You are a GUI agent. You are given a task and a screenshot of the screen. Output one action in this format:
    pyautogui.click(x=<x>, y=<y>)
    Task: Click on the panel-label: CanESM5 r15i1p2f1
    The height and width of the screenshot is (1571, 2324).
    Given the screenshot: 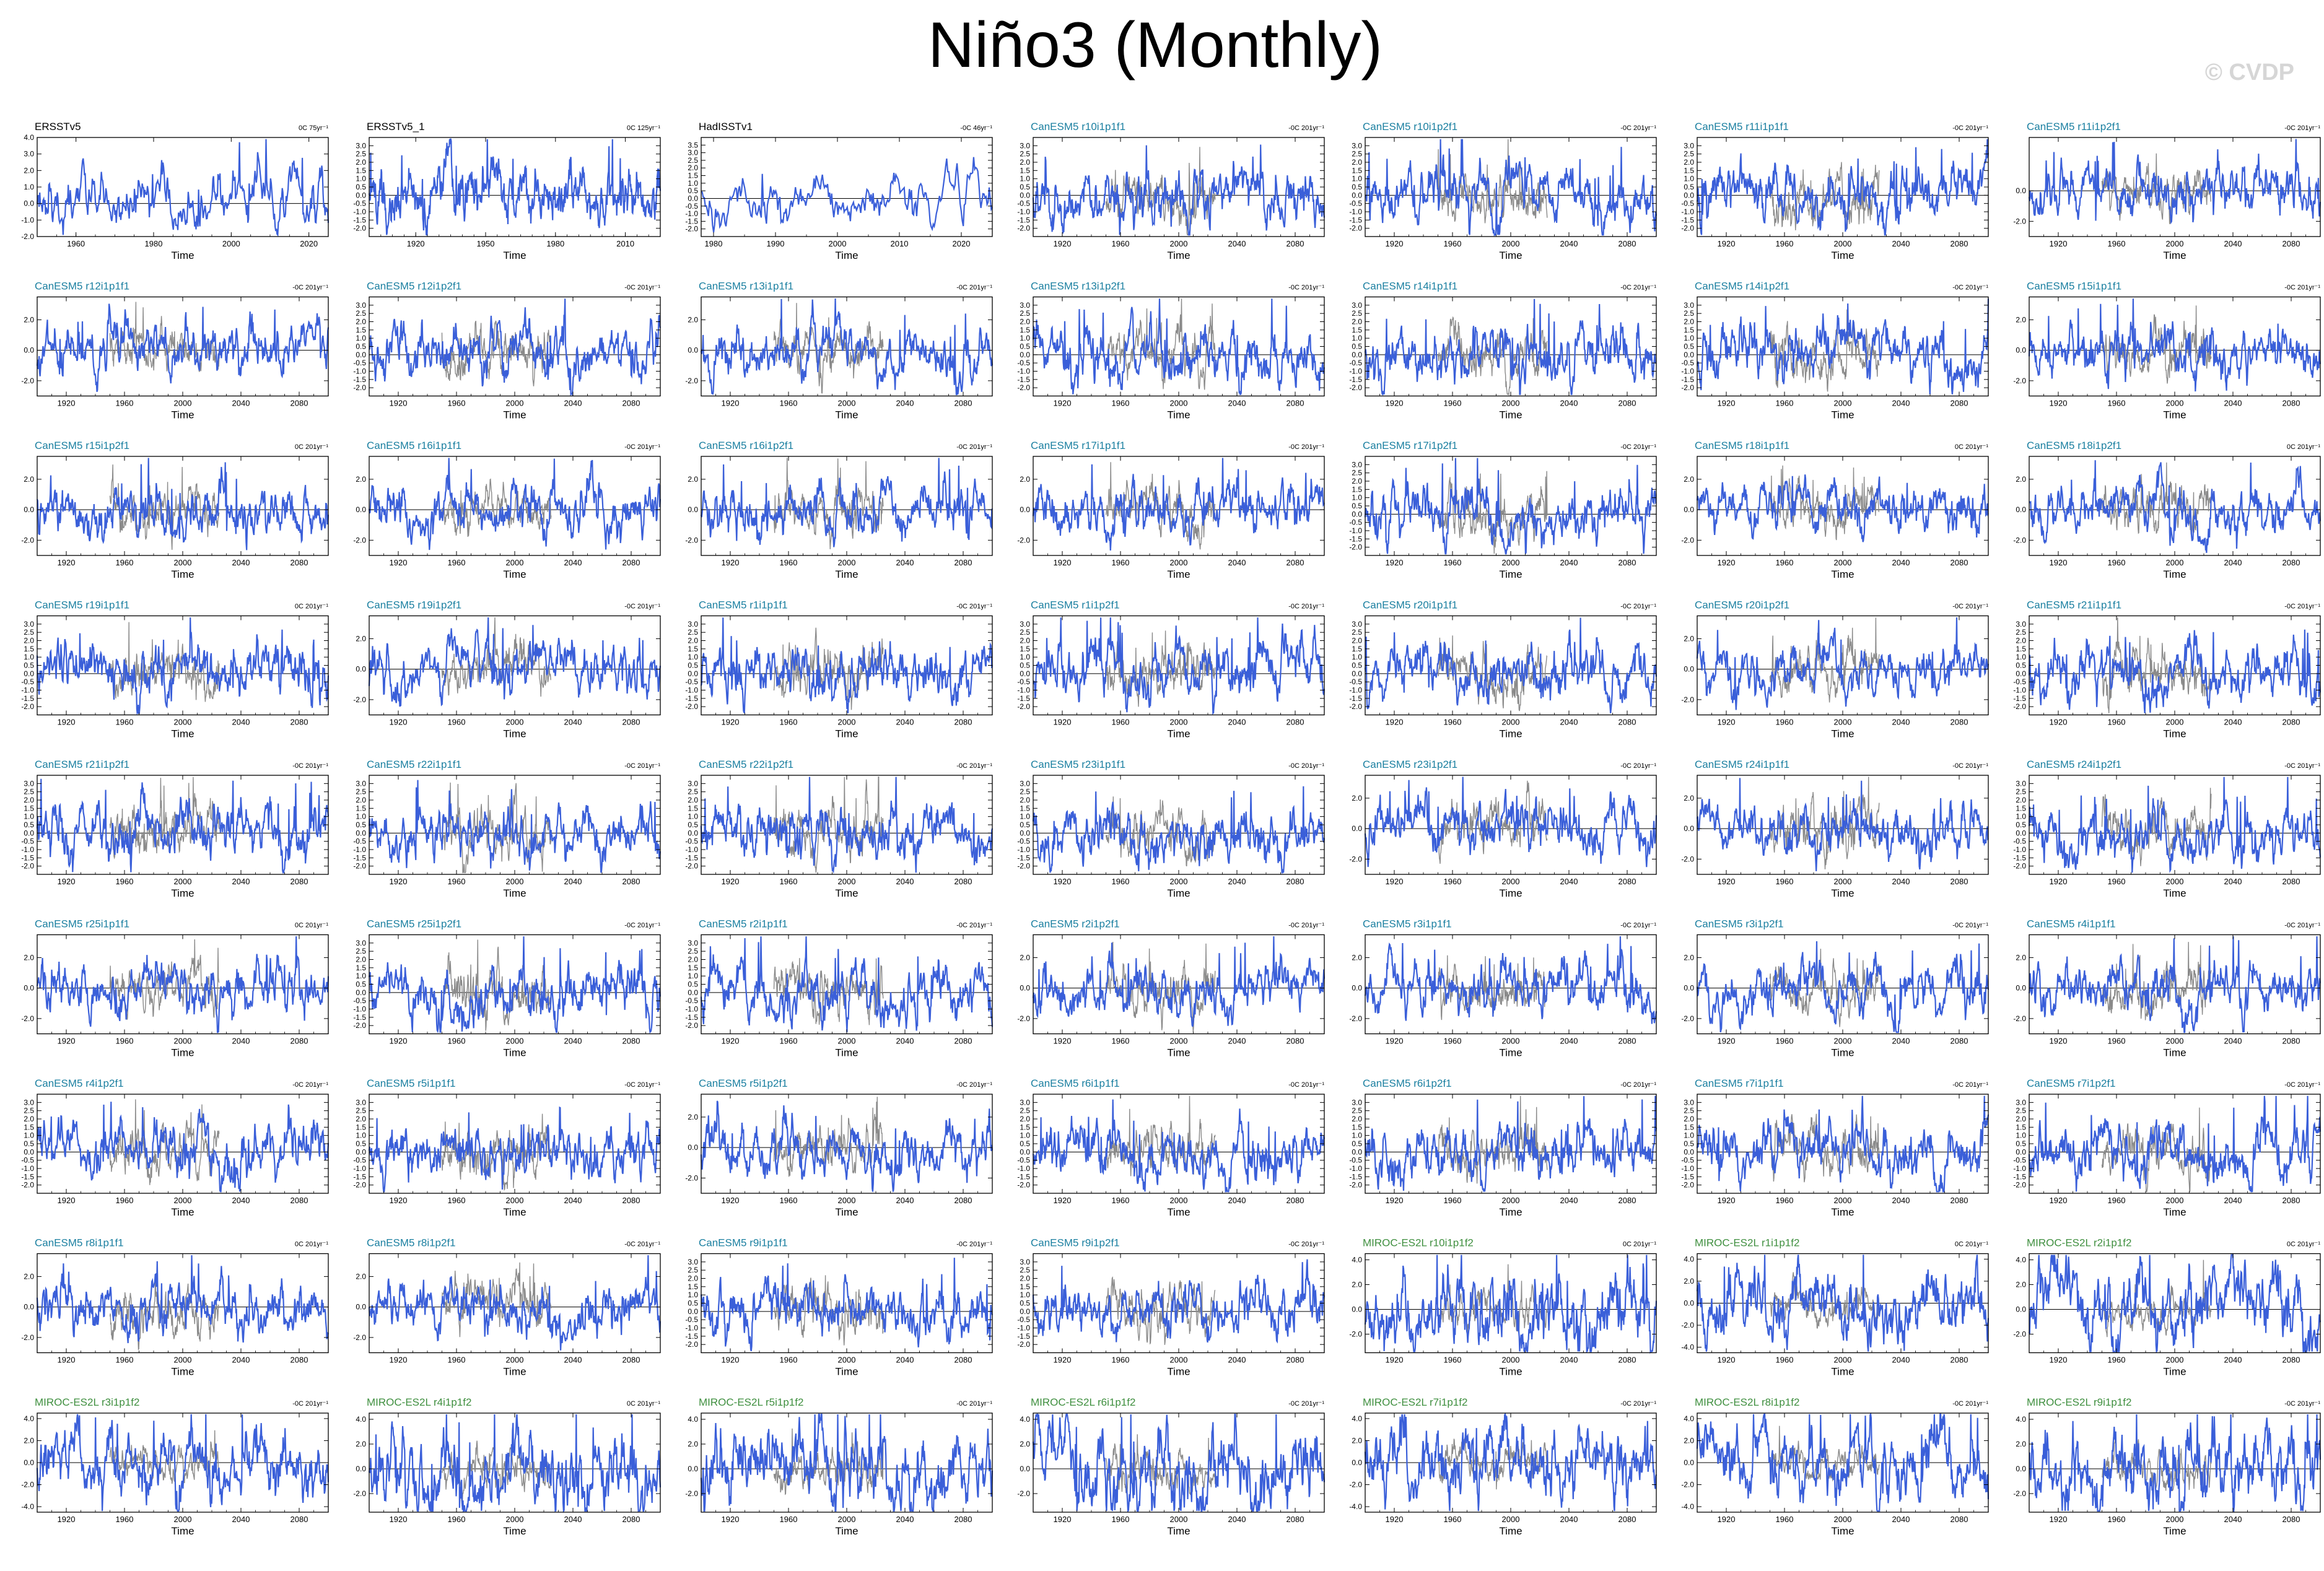 What is the action you would take?
    pyautogui.click(x=82, y=445)
    